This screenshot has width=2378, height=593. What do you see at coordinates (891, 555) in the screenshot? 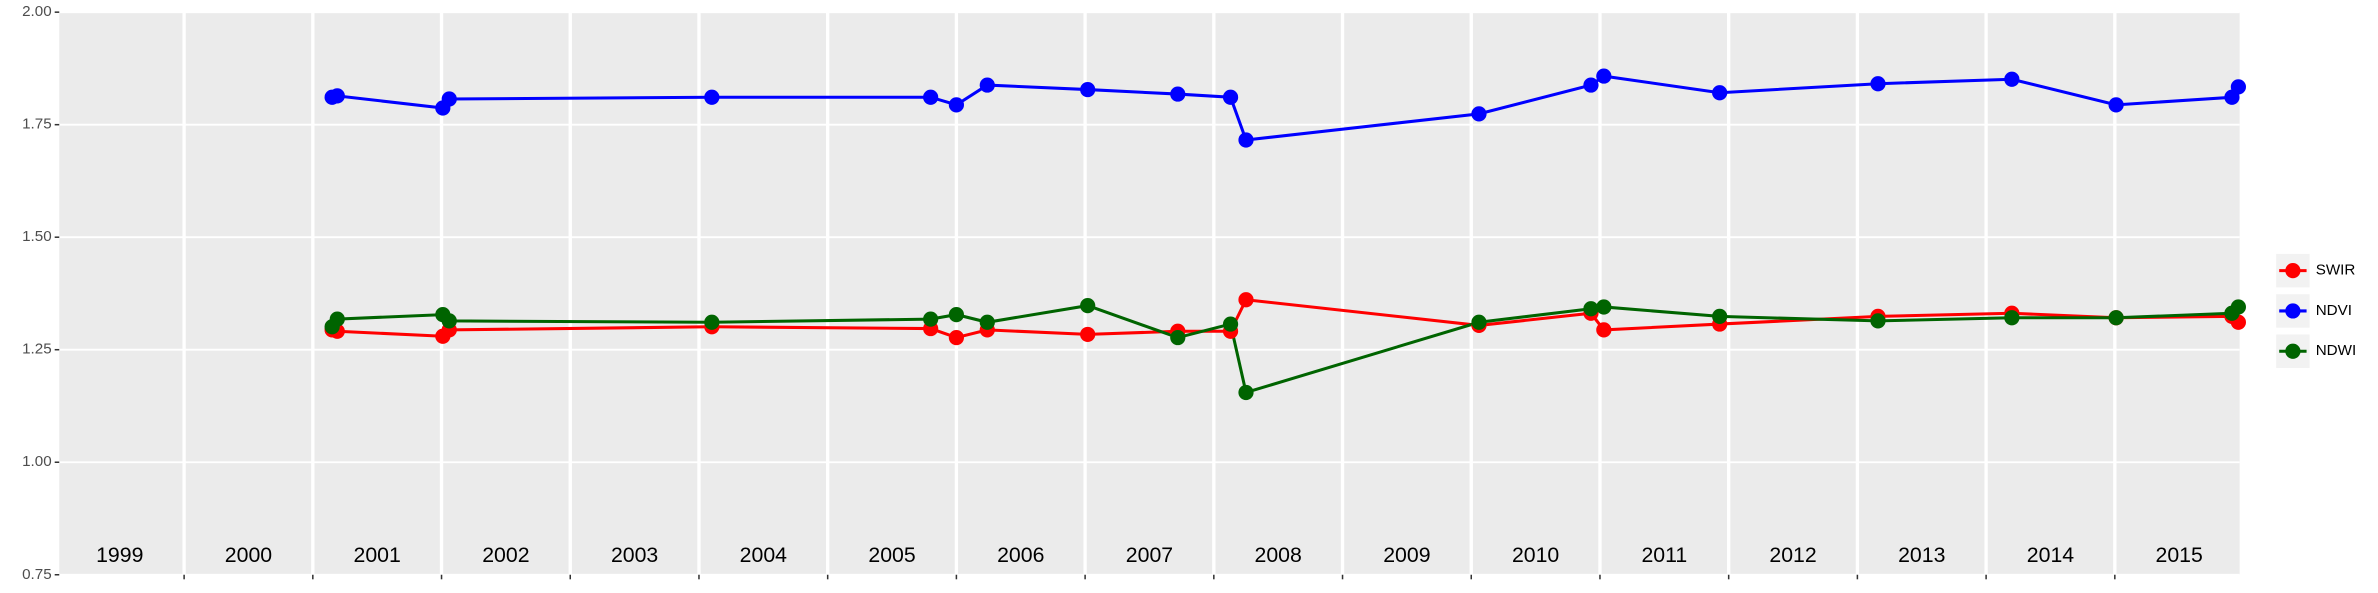
I see `year-label: 2005` at bounding box center [891, 555].